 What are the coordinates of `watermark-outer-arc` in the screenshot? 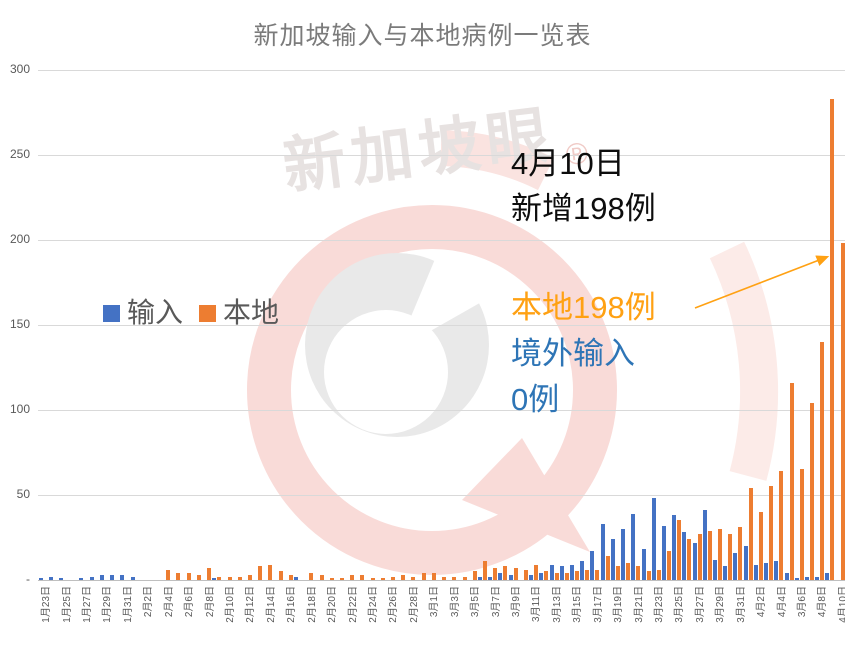 It's located at (744, 361).